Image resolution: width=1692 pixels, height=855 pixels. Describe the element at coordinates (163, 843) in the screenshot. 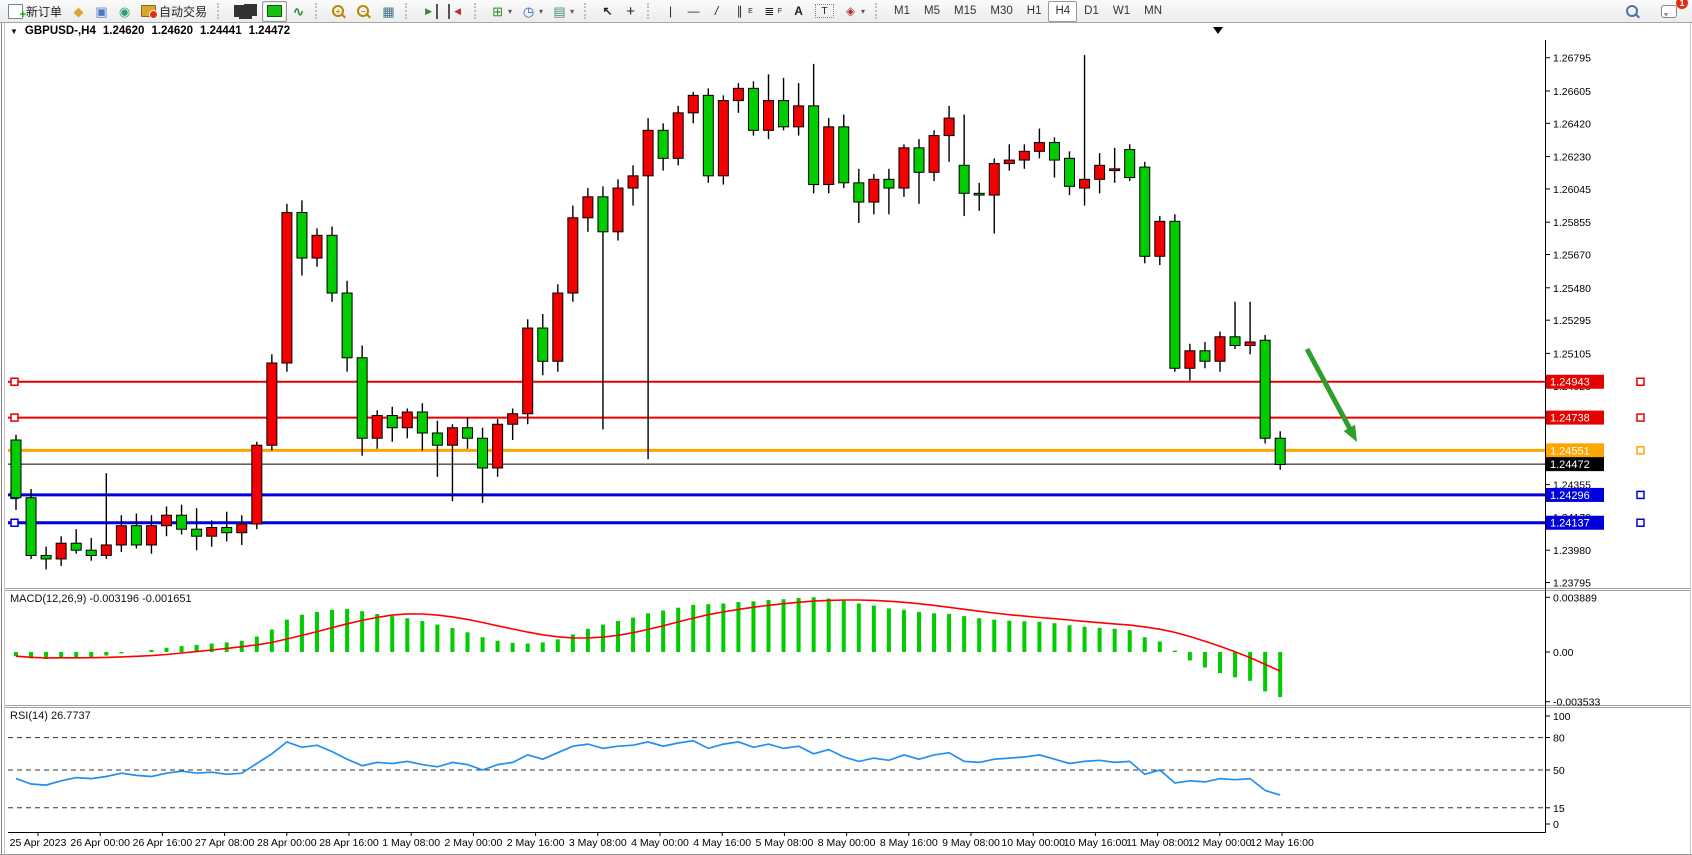

I see `svg-text: 26 Apr 16:00` at that location.